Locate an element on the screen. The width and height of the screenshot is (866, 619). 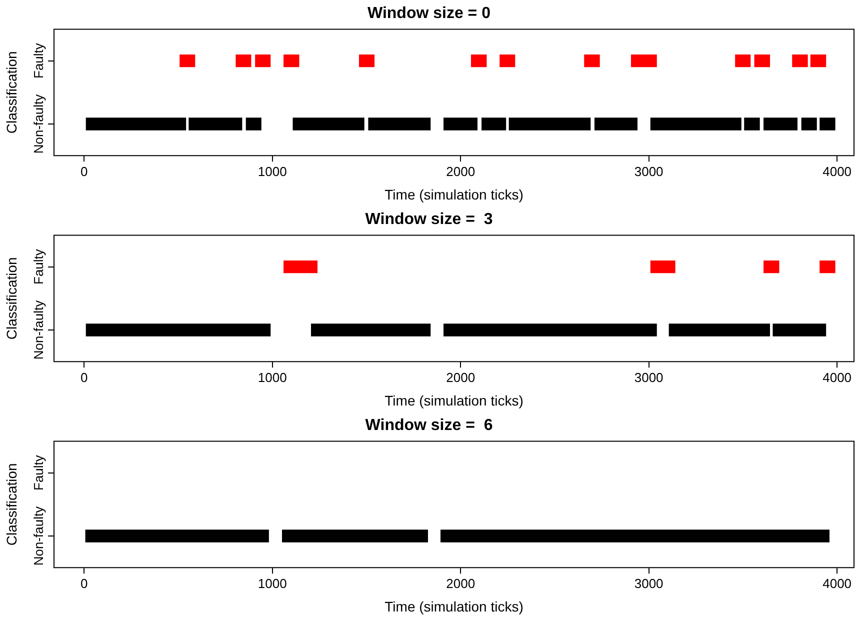
chart-title: Window size = 0 is located at coordinates (429, 13).